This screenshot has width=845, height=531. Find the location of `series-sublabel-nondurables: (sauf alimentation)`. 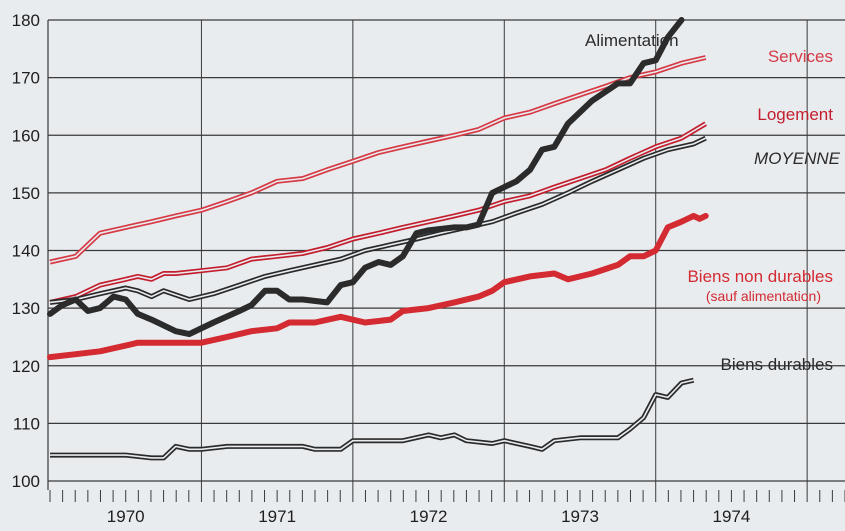

series-sublabel-nondurables: (sauf alimentation) is located at coordinates (763, 296).